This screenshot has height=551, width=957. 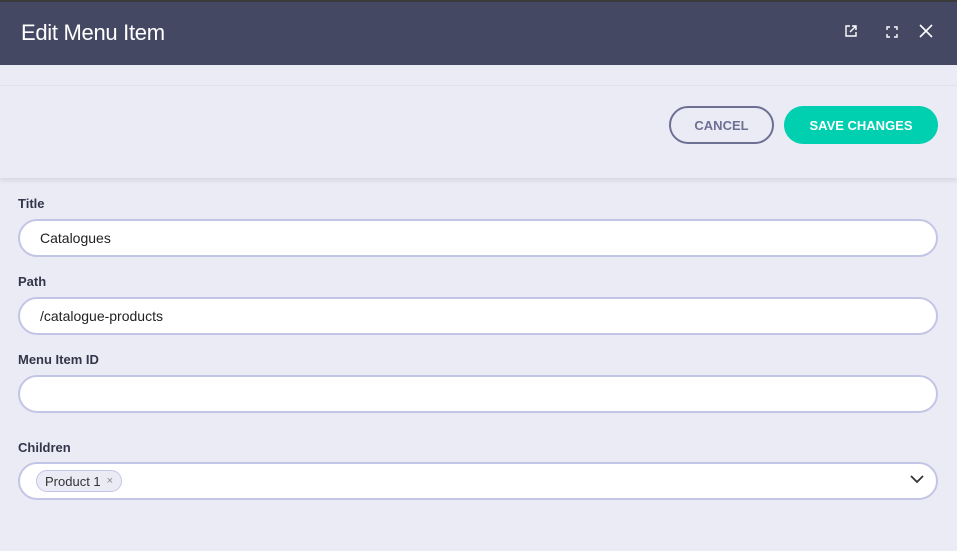 What do you see at coordinates (31, 203) in the screenshot?
I see `title-label: Title` at bounding box center [31, 203].